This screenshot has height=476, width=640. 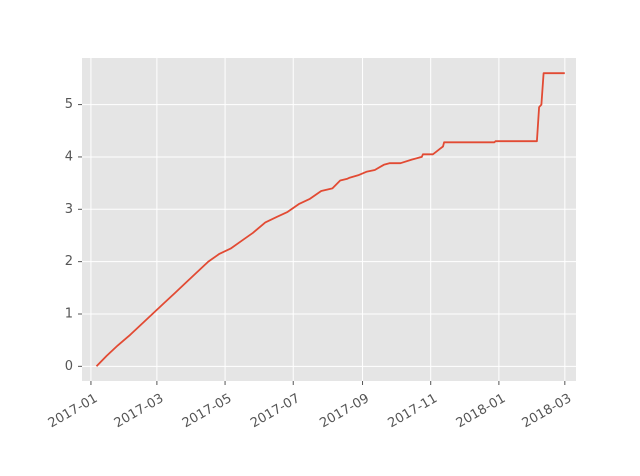 What do you see at coordinates (73, 411) in the screenshot?
I see `x-tick-label: 2017-01` at bounding box center [73, 411].